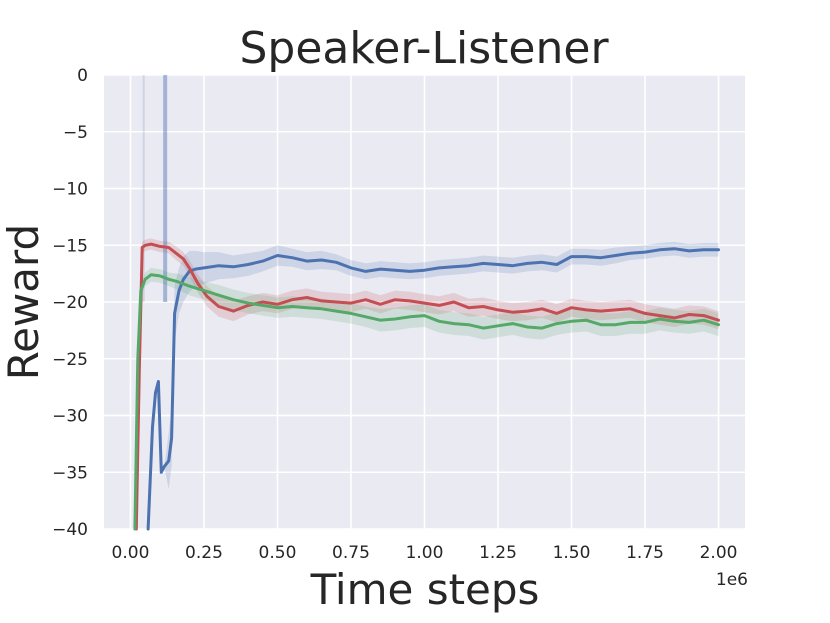 This screenshot has height=623, width=830. What do you see at coordinates (82, 76) in the screenshot?
I see `y-tick-label: 0` at bounding box center [82, 76].